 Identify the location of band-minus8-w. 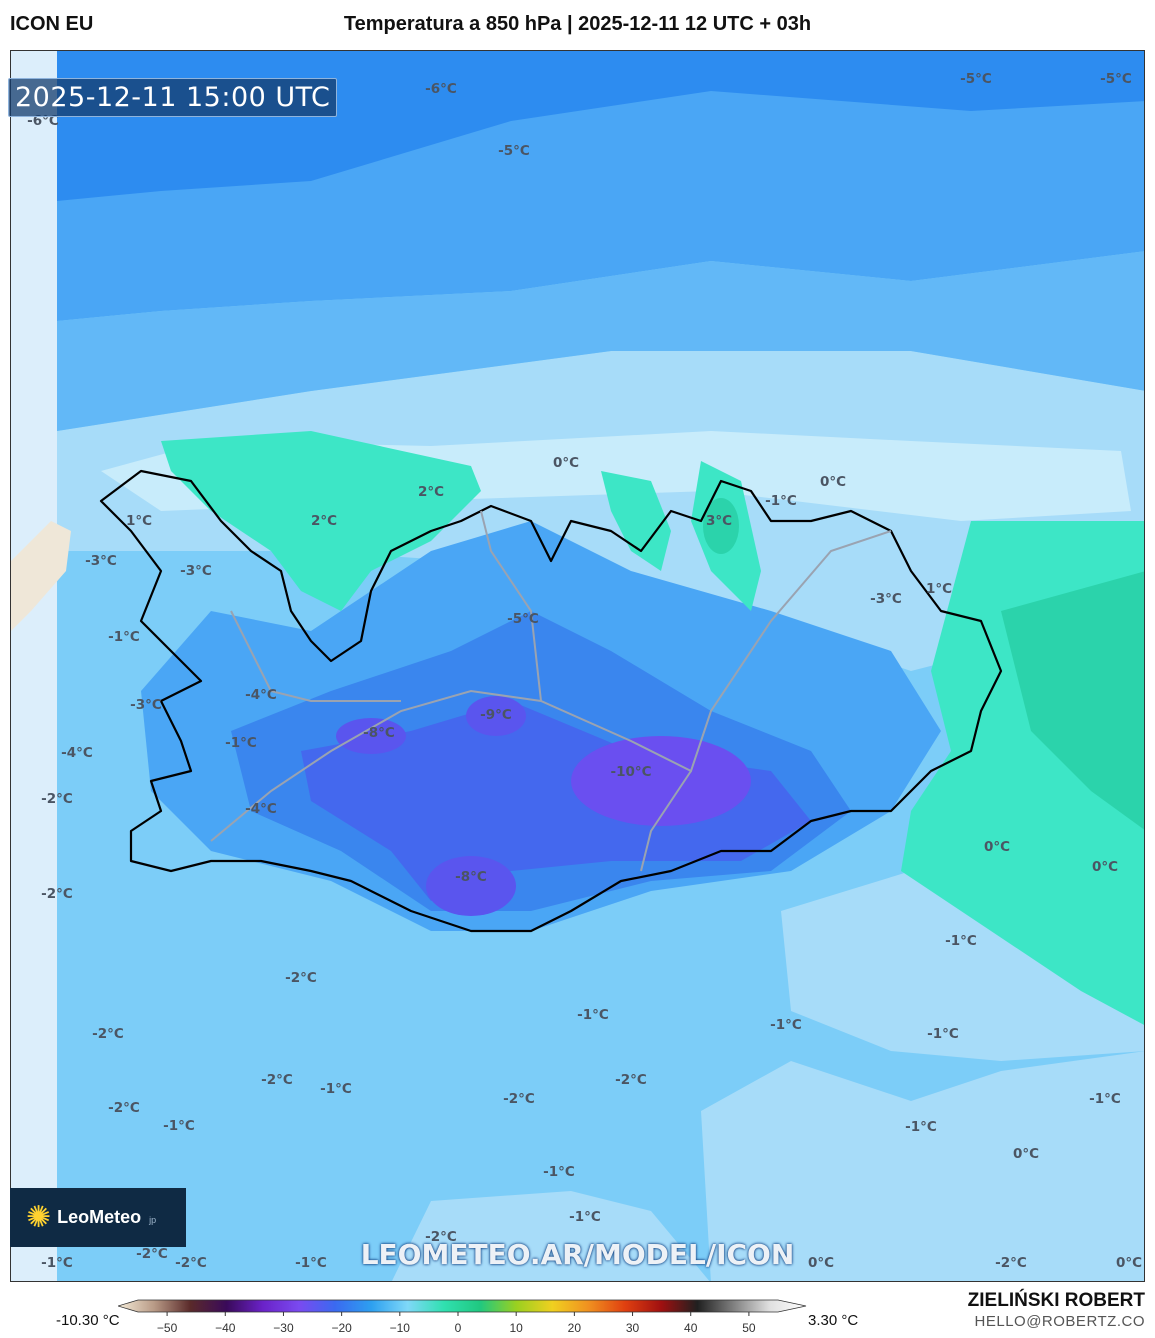
(371, 736).